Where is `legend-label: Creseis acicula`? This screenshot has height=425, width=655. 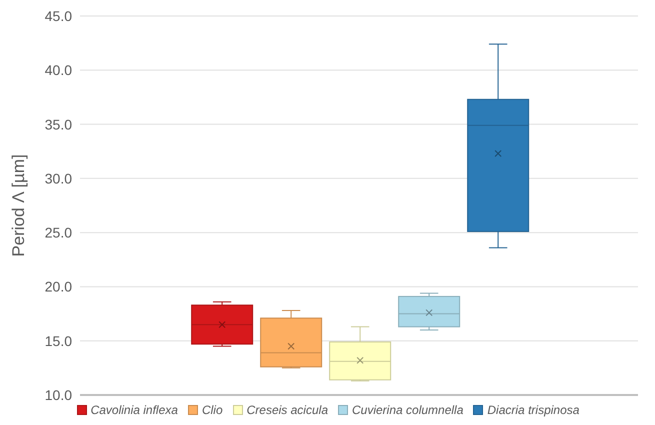
legend-label: Creseis acicula is located at coordinates (287, 410).